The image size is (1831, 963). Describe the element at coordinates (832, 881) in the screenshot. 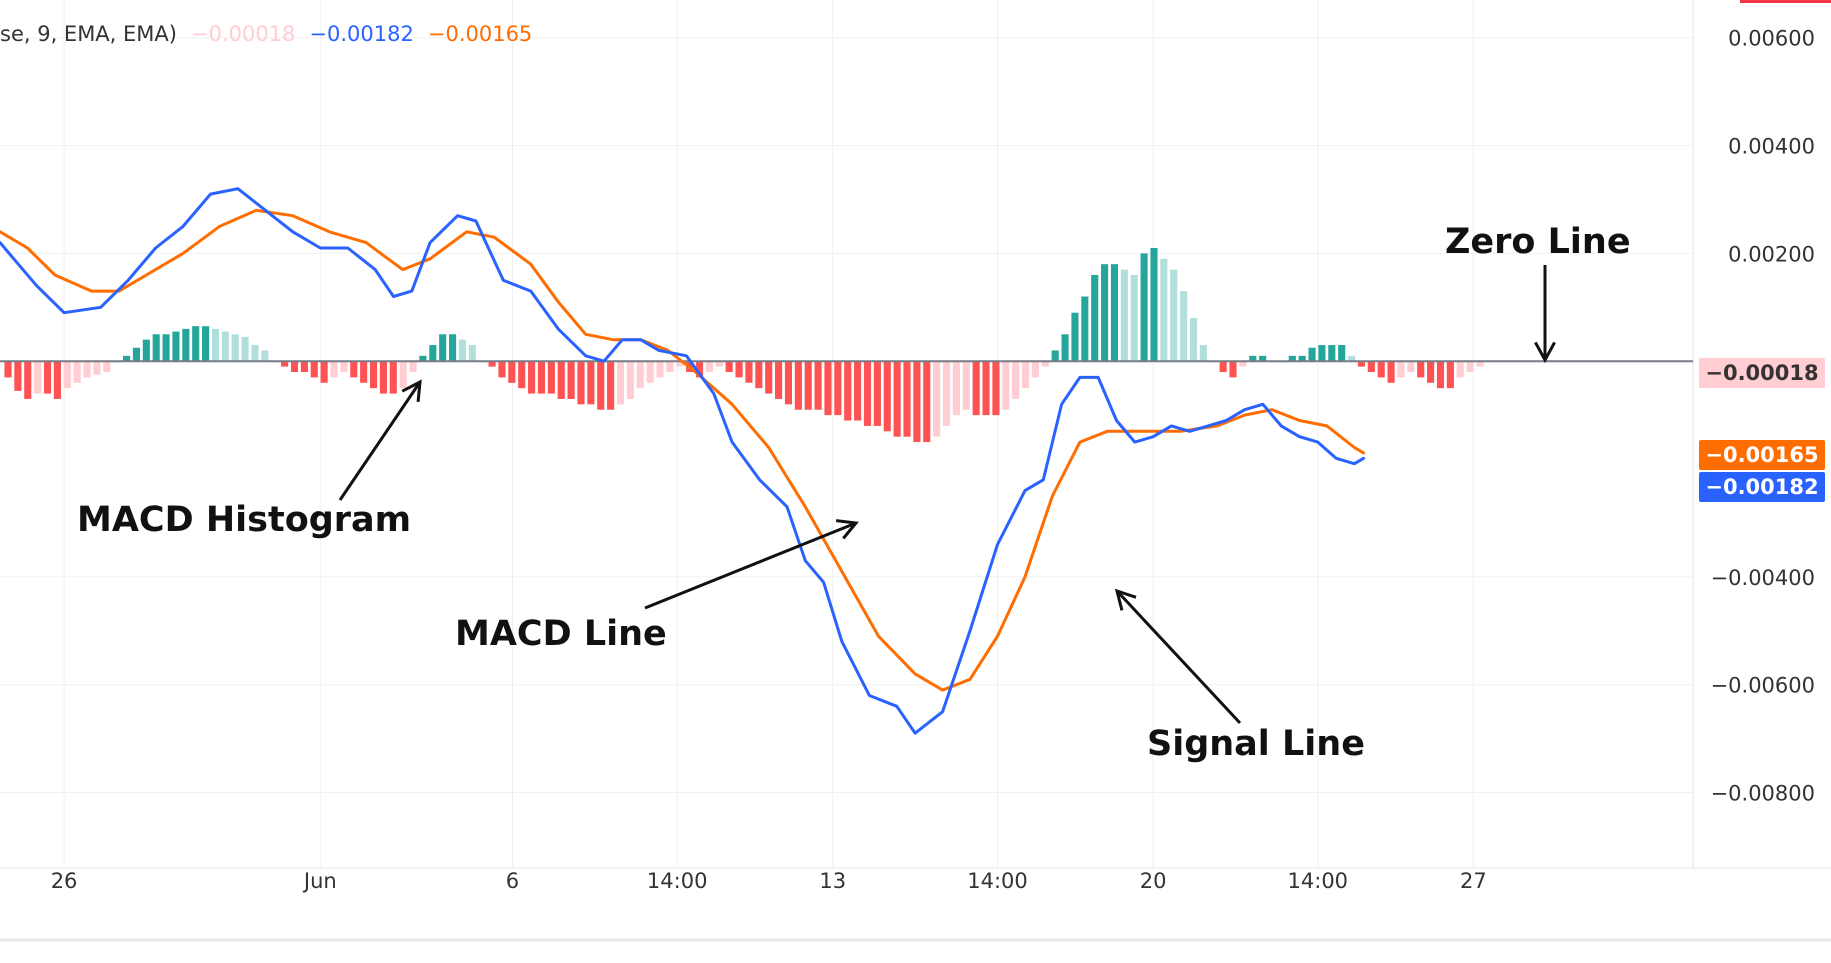

I see `x-tick-label: 13` at that location.